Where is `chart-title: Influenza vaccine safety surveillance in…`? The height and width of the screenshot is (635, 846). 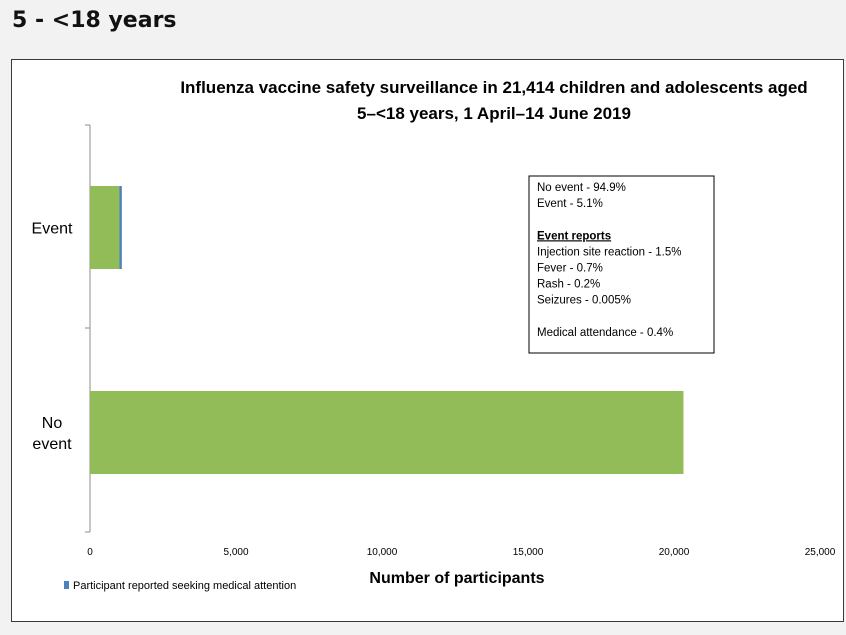
chart-title: Influenza vaccine safety surveillance in… is located at coordinates (493, 100).